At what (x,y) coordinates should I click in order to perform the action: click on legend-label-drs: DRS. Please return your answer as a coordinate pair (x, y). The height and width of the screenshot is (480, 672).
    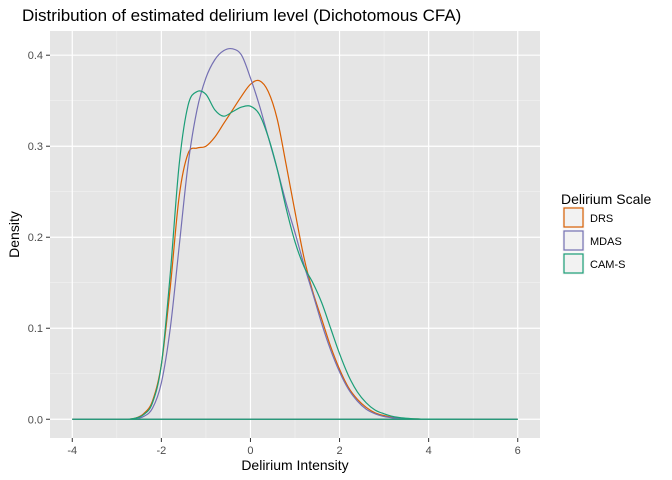
    Looking at the image, I should click on (601, 219).